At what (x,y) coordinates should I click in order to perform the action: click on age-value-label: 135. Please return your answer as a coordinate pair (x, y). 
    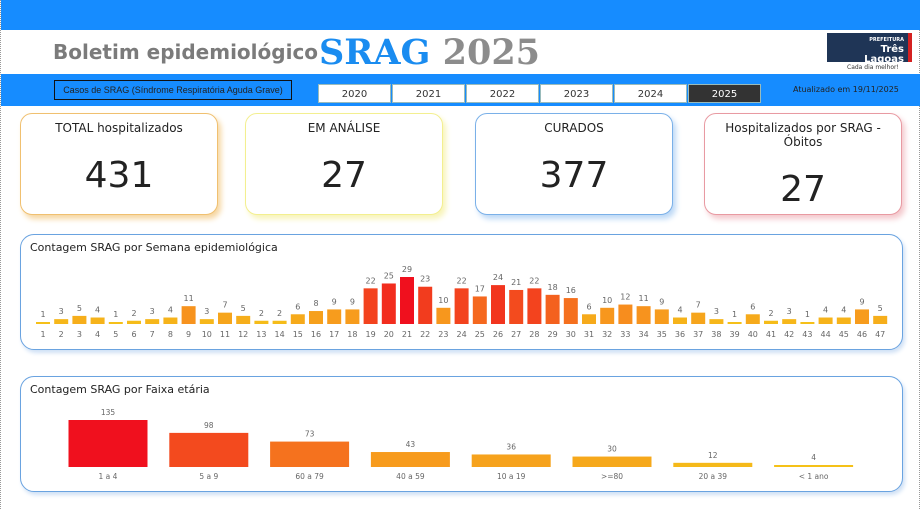
    Looking at the image, I should click on (108, 412).